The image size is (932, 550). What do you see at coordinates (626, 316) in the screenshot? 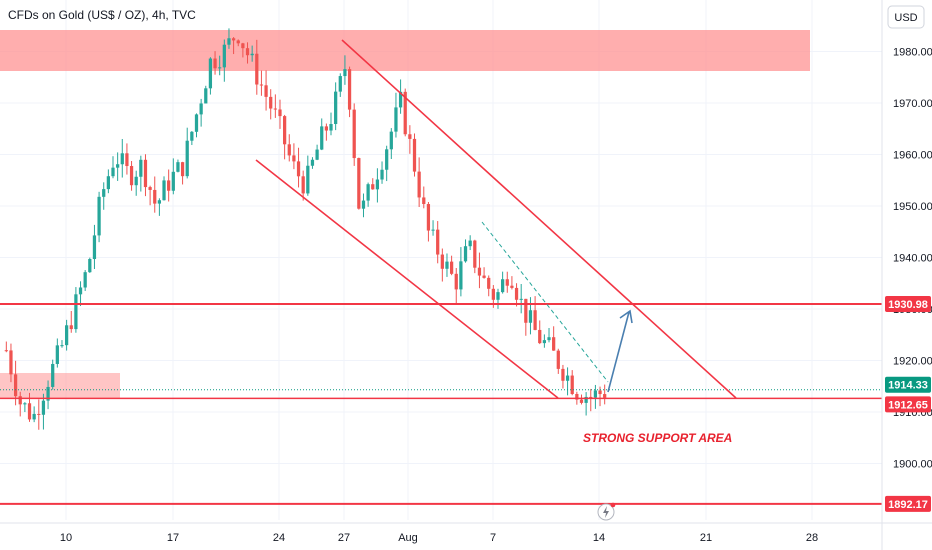
I see `projection-arrow-head` at bounding box center [626, 316].